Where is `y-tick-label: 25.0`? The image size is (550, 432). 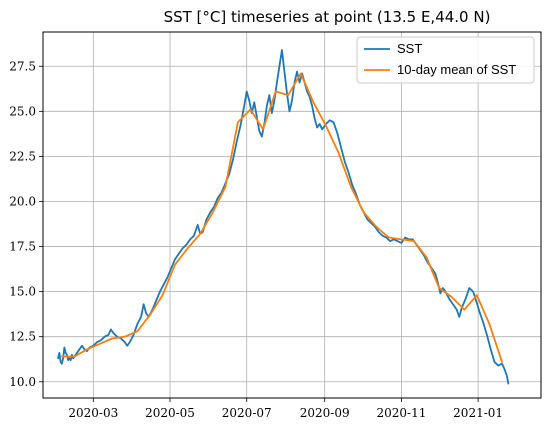 y-tick-label: 25.0 is located at coordinates (22, 111).